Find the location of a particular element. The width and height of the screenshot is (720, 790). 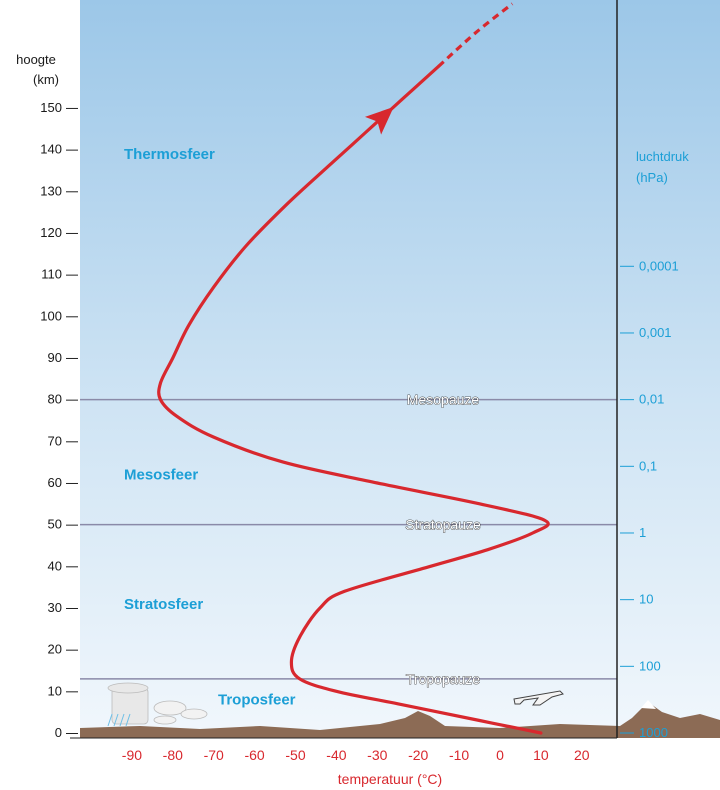

right-axis-title-line2: (hPa) is located at coordinates (652, 177).